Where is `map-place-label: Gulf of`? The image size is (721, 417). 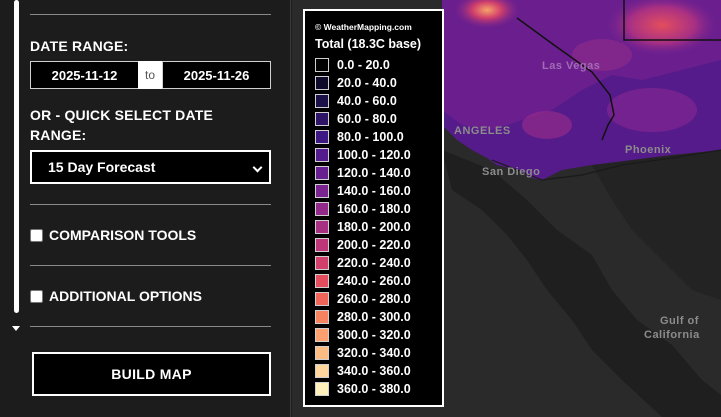
map-place-label: Gulf of is located at coordinates (679, 321).